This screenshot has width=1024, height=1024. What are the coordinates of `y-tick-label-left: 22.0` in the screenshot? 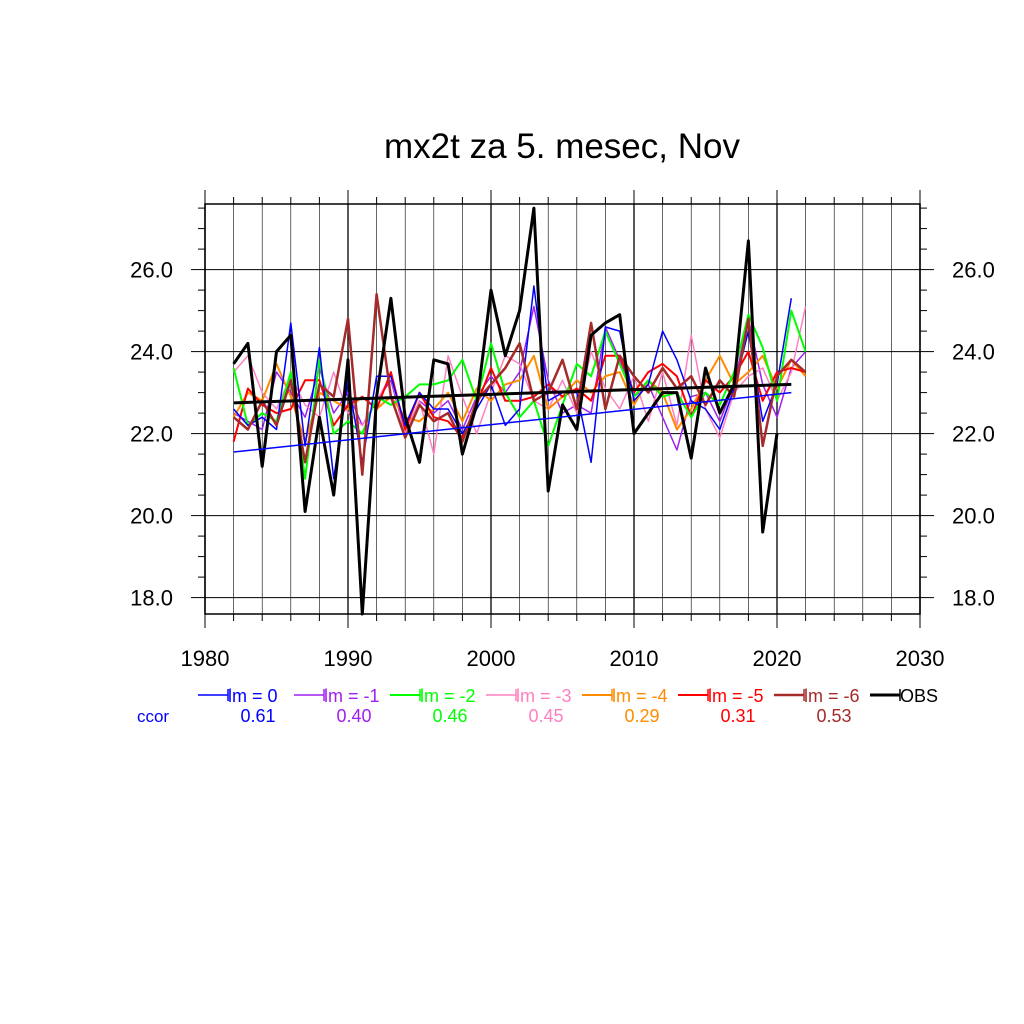 It's located at (151, 434).